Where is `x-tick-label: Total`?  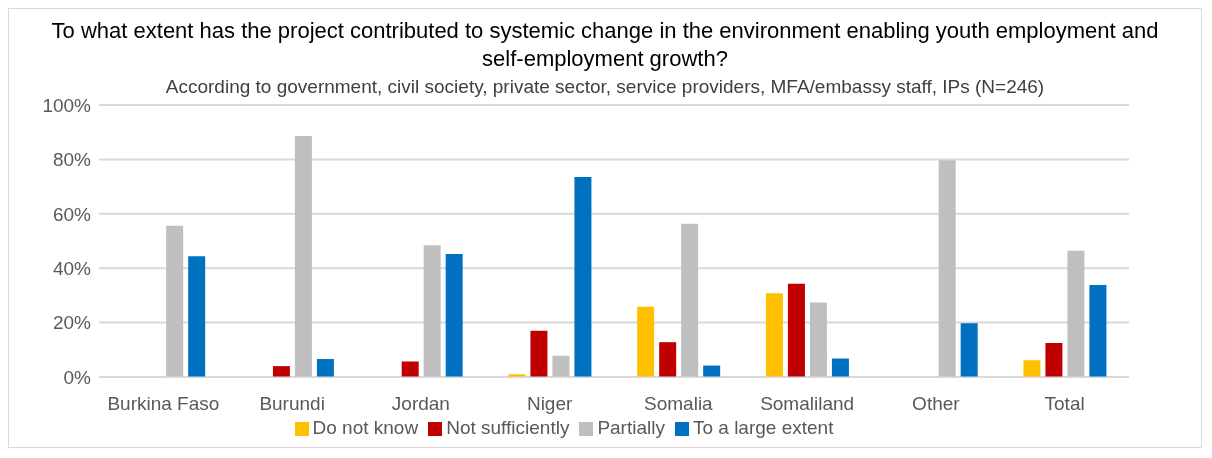
x-tick-label: Total is located at coordinates (1064, 404).